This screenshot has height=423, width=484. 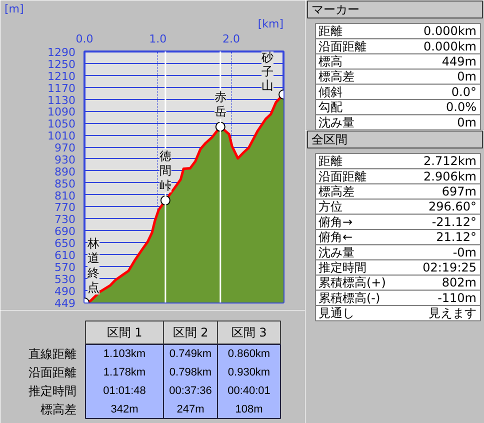 I want to click on annotation: 赤岳, so click(x=220, y=104).